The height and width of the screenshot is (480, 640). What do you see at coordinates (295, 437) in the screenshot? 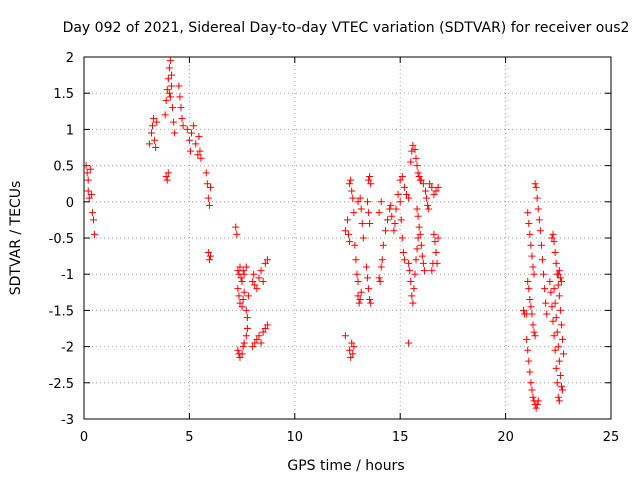
I see `x-tick-label: 10` at bounding box center [295, 437].